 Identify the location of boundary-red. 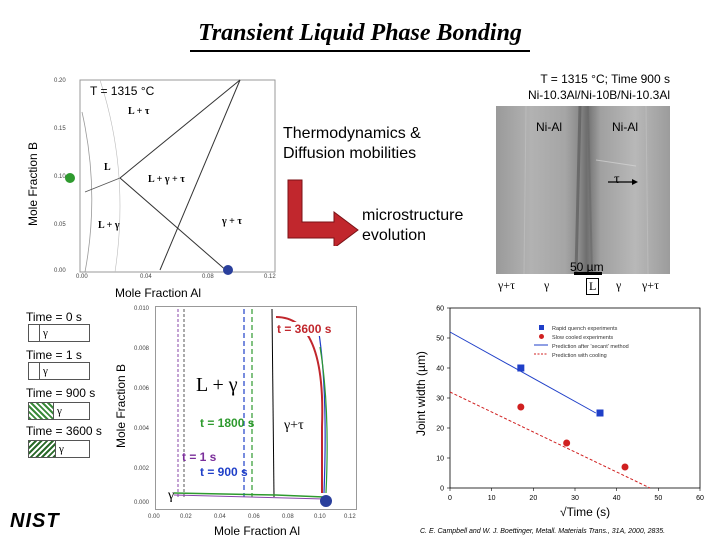
(299, 404).